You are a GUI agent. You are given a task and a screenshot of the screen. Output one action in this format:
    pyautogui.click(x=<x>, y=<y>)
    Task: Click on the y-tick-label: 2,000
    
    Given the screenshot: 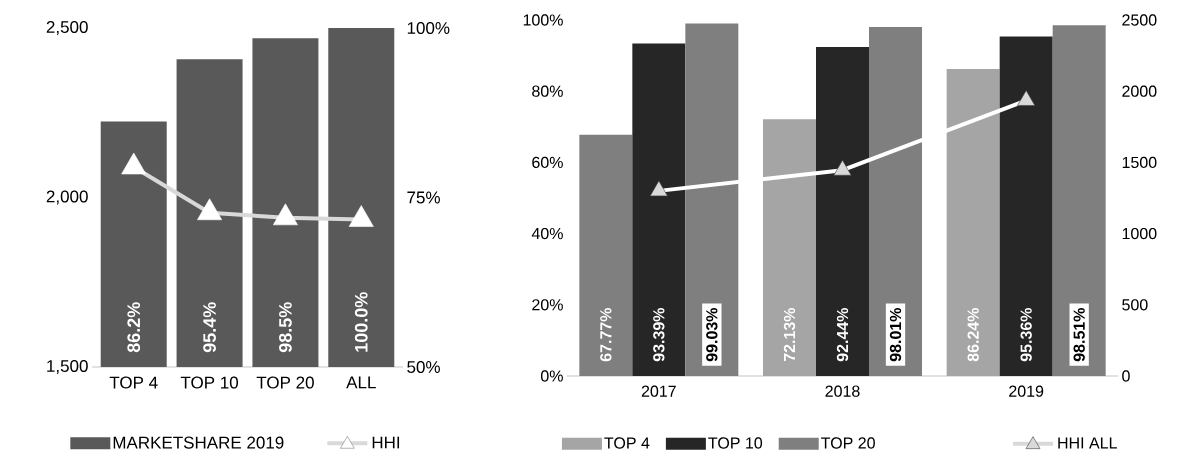 What is the action you would take?
    pyautogui.click(x=67, y=197)
    